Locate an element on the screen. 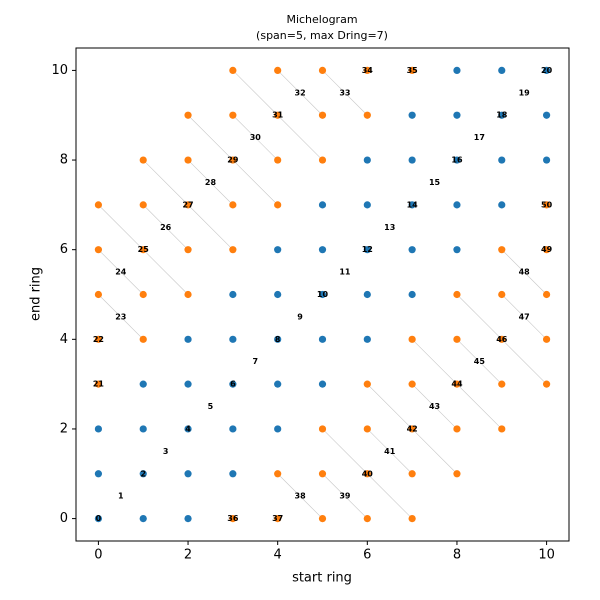 The width and height of the screenshot is (600, 600). annotation: 0 is located at coordinates (99, 518).